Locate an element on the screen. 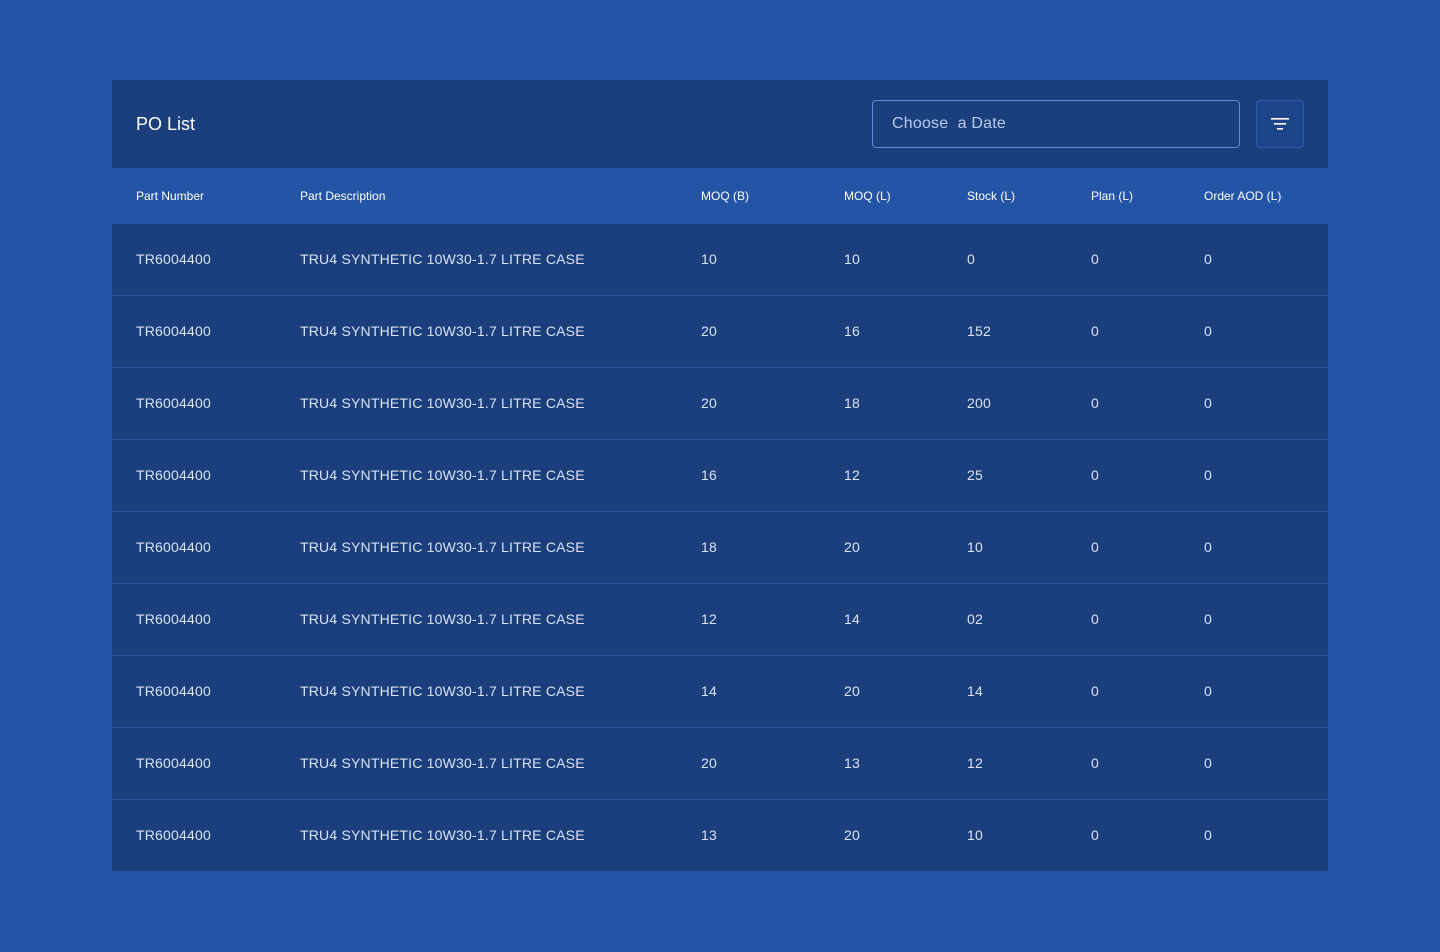 This screenshot has height=952, width=1440. cell-moq-l: 18 is located at coordinates (852, 403).